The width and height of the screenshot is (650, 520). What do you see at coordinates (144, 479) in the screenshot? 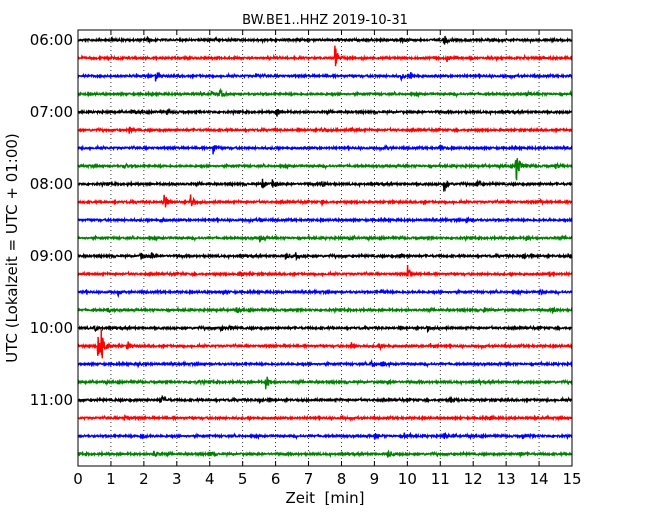
I see `x-tick-label: 2` at bounding box center [144, 479].